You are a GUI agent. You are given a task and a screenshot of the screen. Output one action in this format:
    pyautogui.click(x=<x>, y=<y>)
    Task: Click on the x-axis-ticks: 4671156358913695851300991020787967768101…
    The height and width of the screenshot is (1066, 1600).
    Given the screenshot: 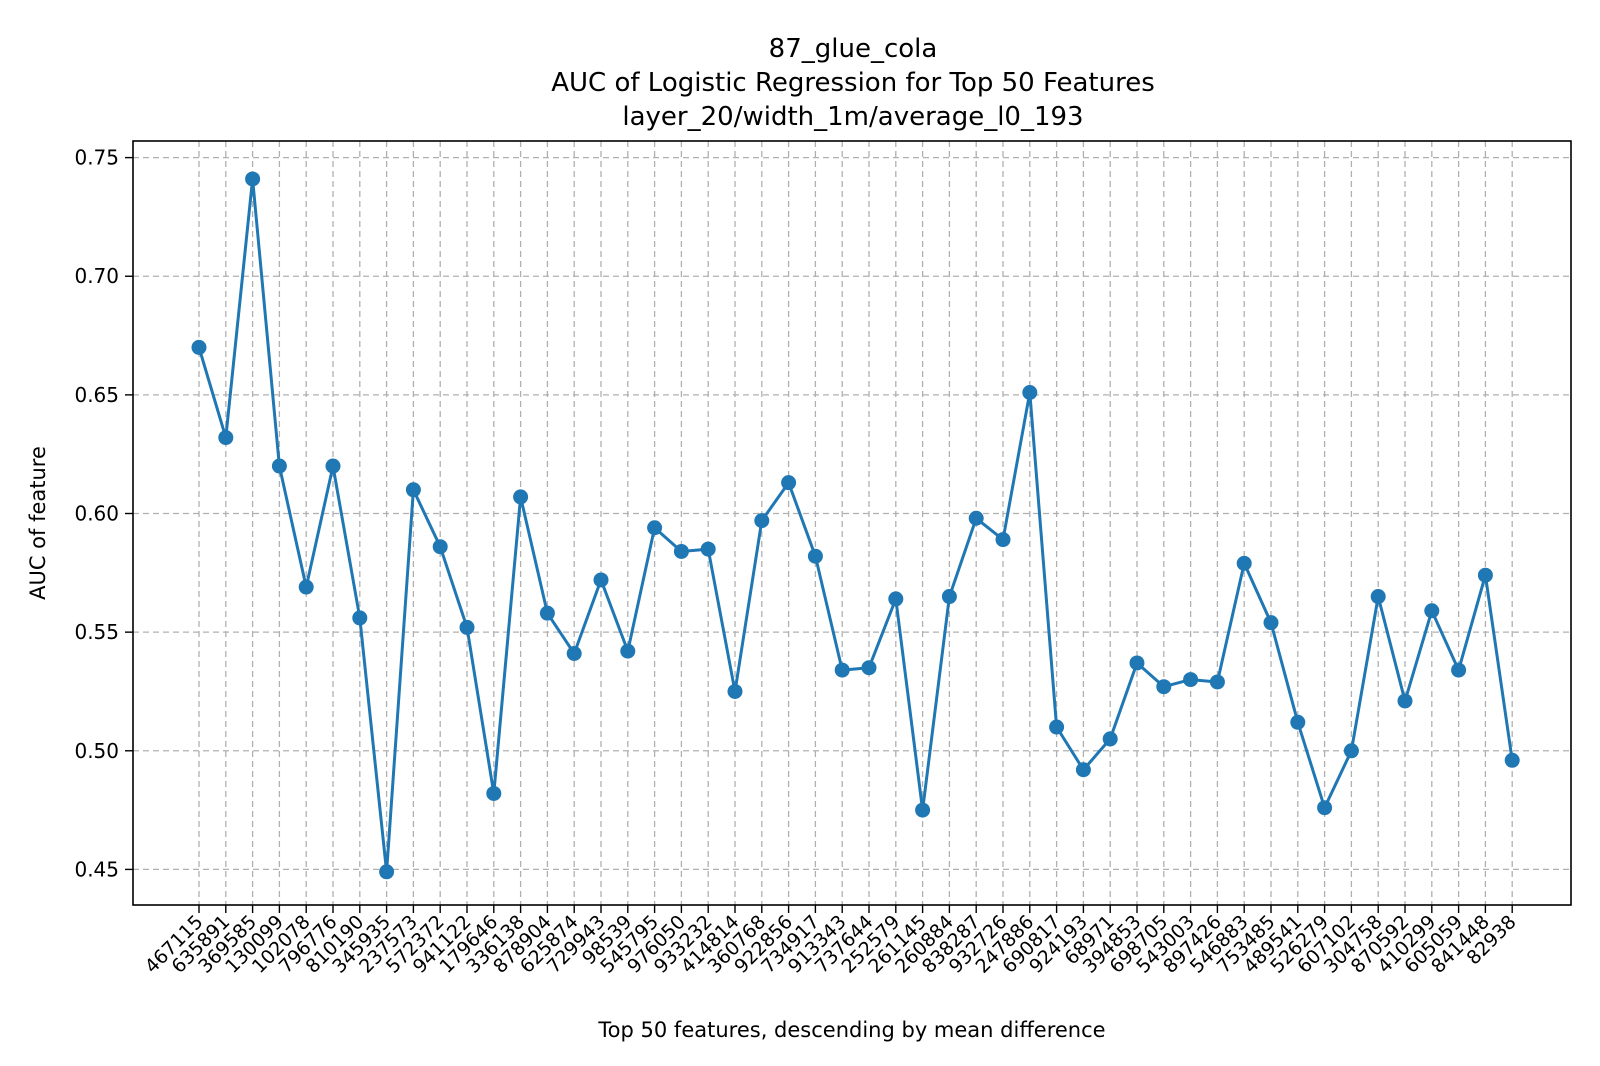 What is the action you would take?
    pyautogui.click(x=831, y=941)
    